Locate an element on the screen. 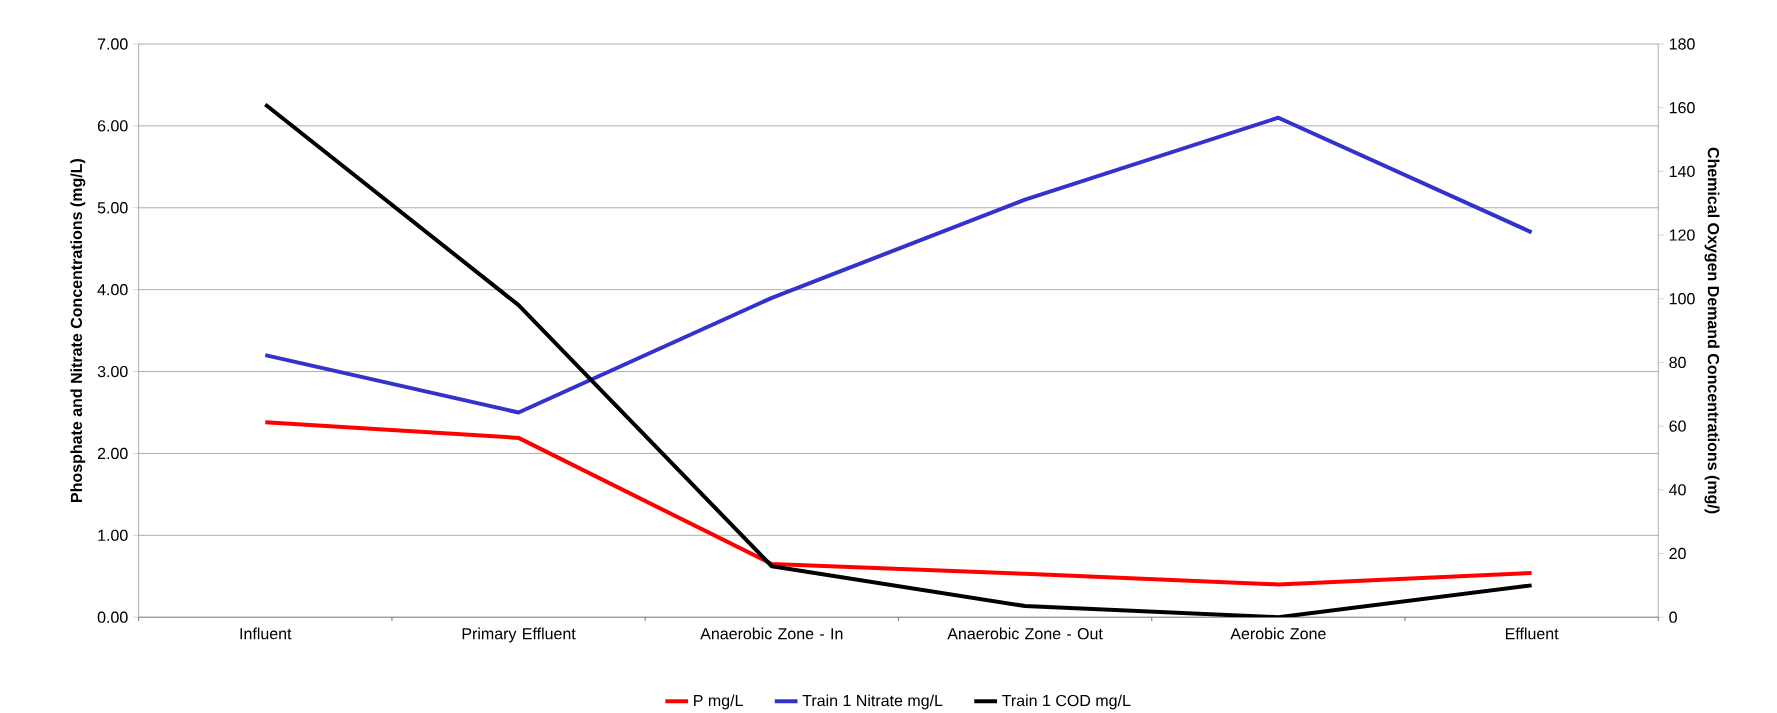 Image resolution: width=1777 pixels, height=713 pixels. y-tick-label: 7.00 is located at coordinates (112, 44).